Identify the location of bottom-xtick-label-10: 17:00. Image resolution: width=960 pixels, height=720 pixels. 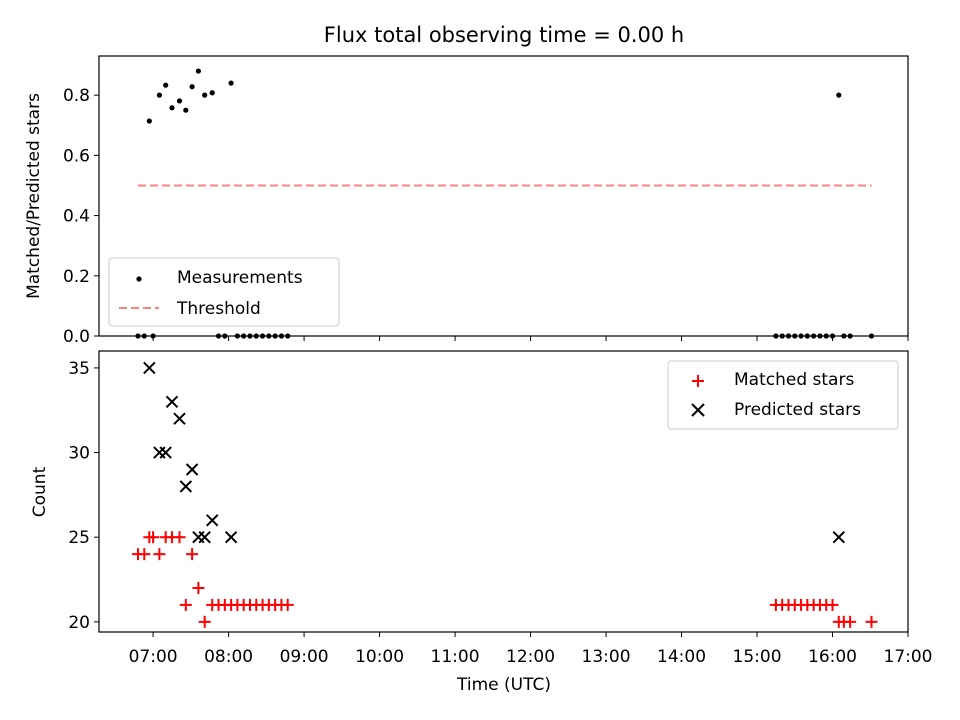
(908, 657).